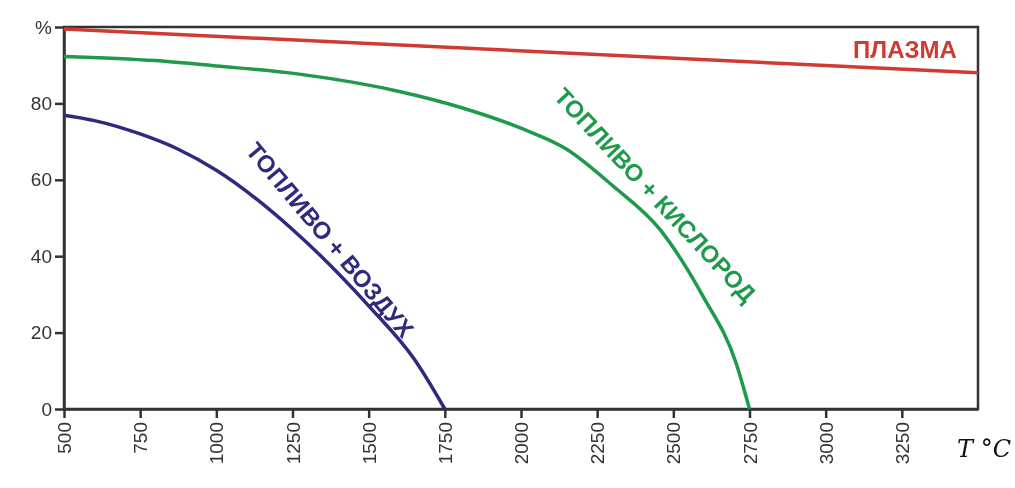  I want to click on x-tick-label: 2750, so click(750, 443).